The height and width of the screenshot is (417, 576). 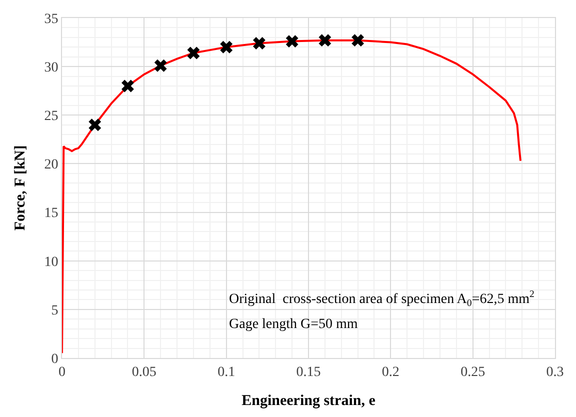 I want to click on x-tick-label: 0.25, so click(x=473, y=372).